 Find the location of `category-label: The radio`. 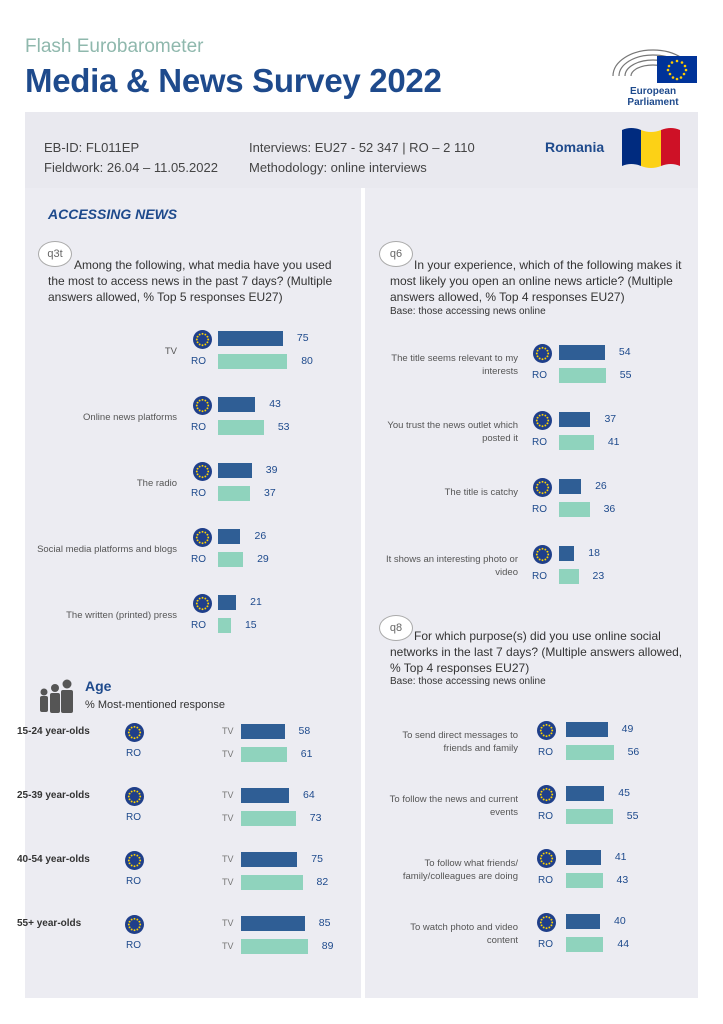

category-label: The radio is located at coordinates (156, 483).